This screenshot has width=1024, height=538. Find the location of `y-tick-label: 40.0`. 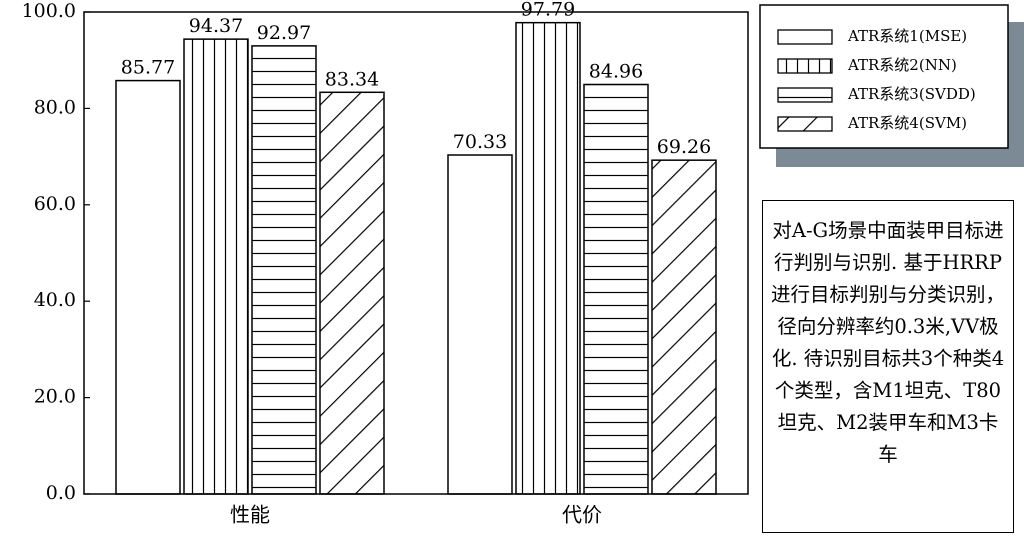

y-tick-label: 40.0 is located at coordinates (55, 300).